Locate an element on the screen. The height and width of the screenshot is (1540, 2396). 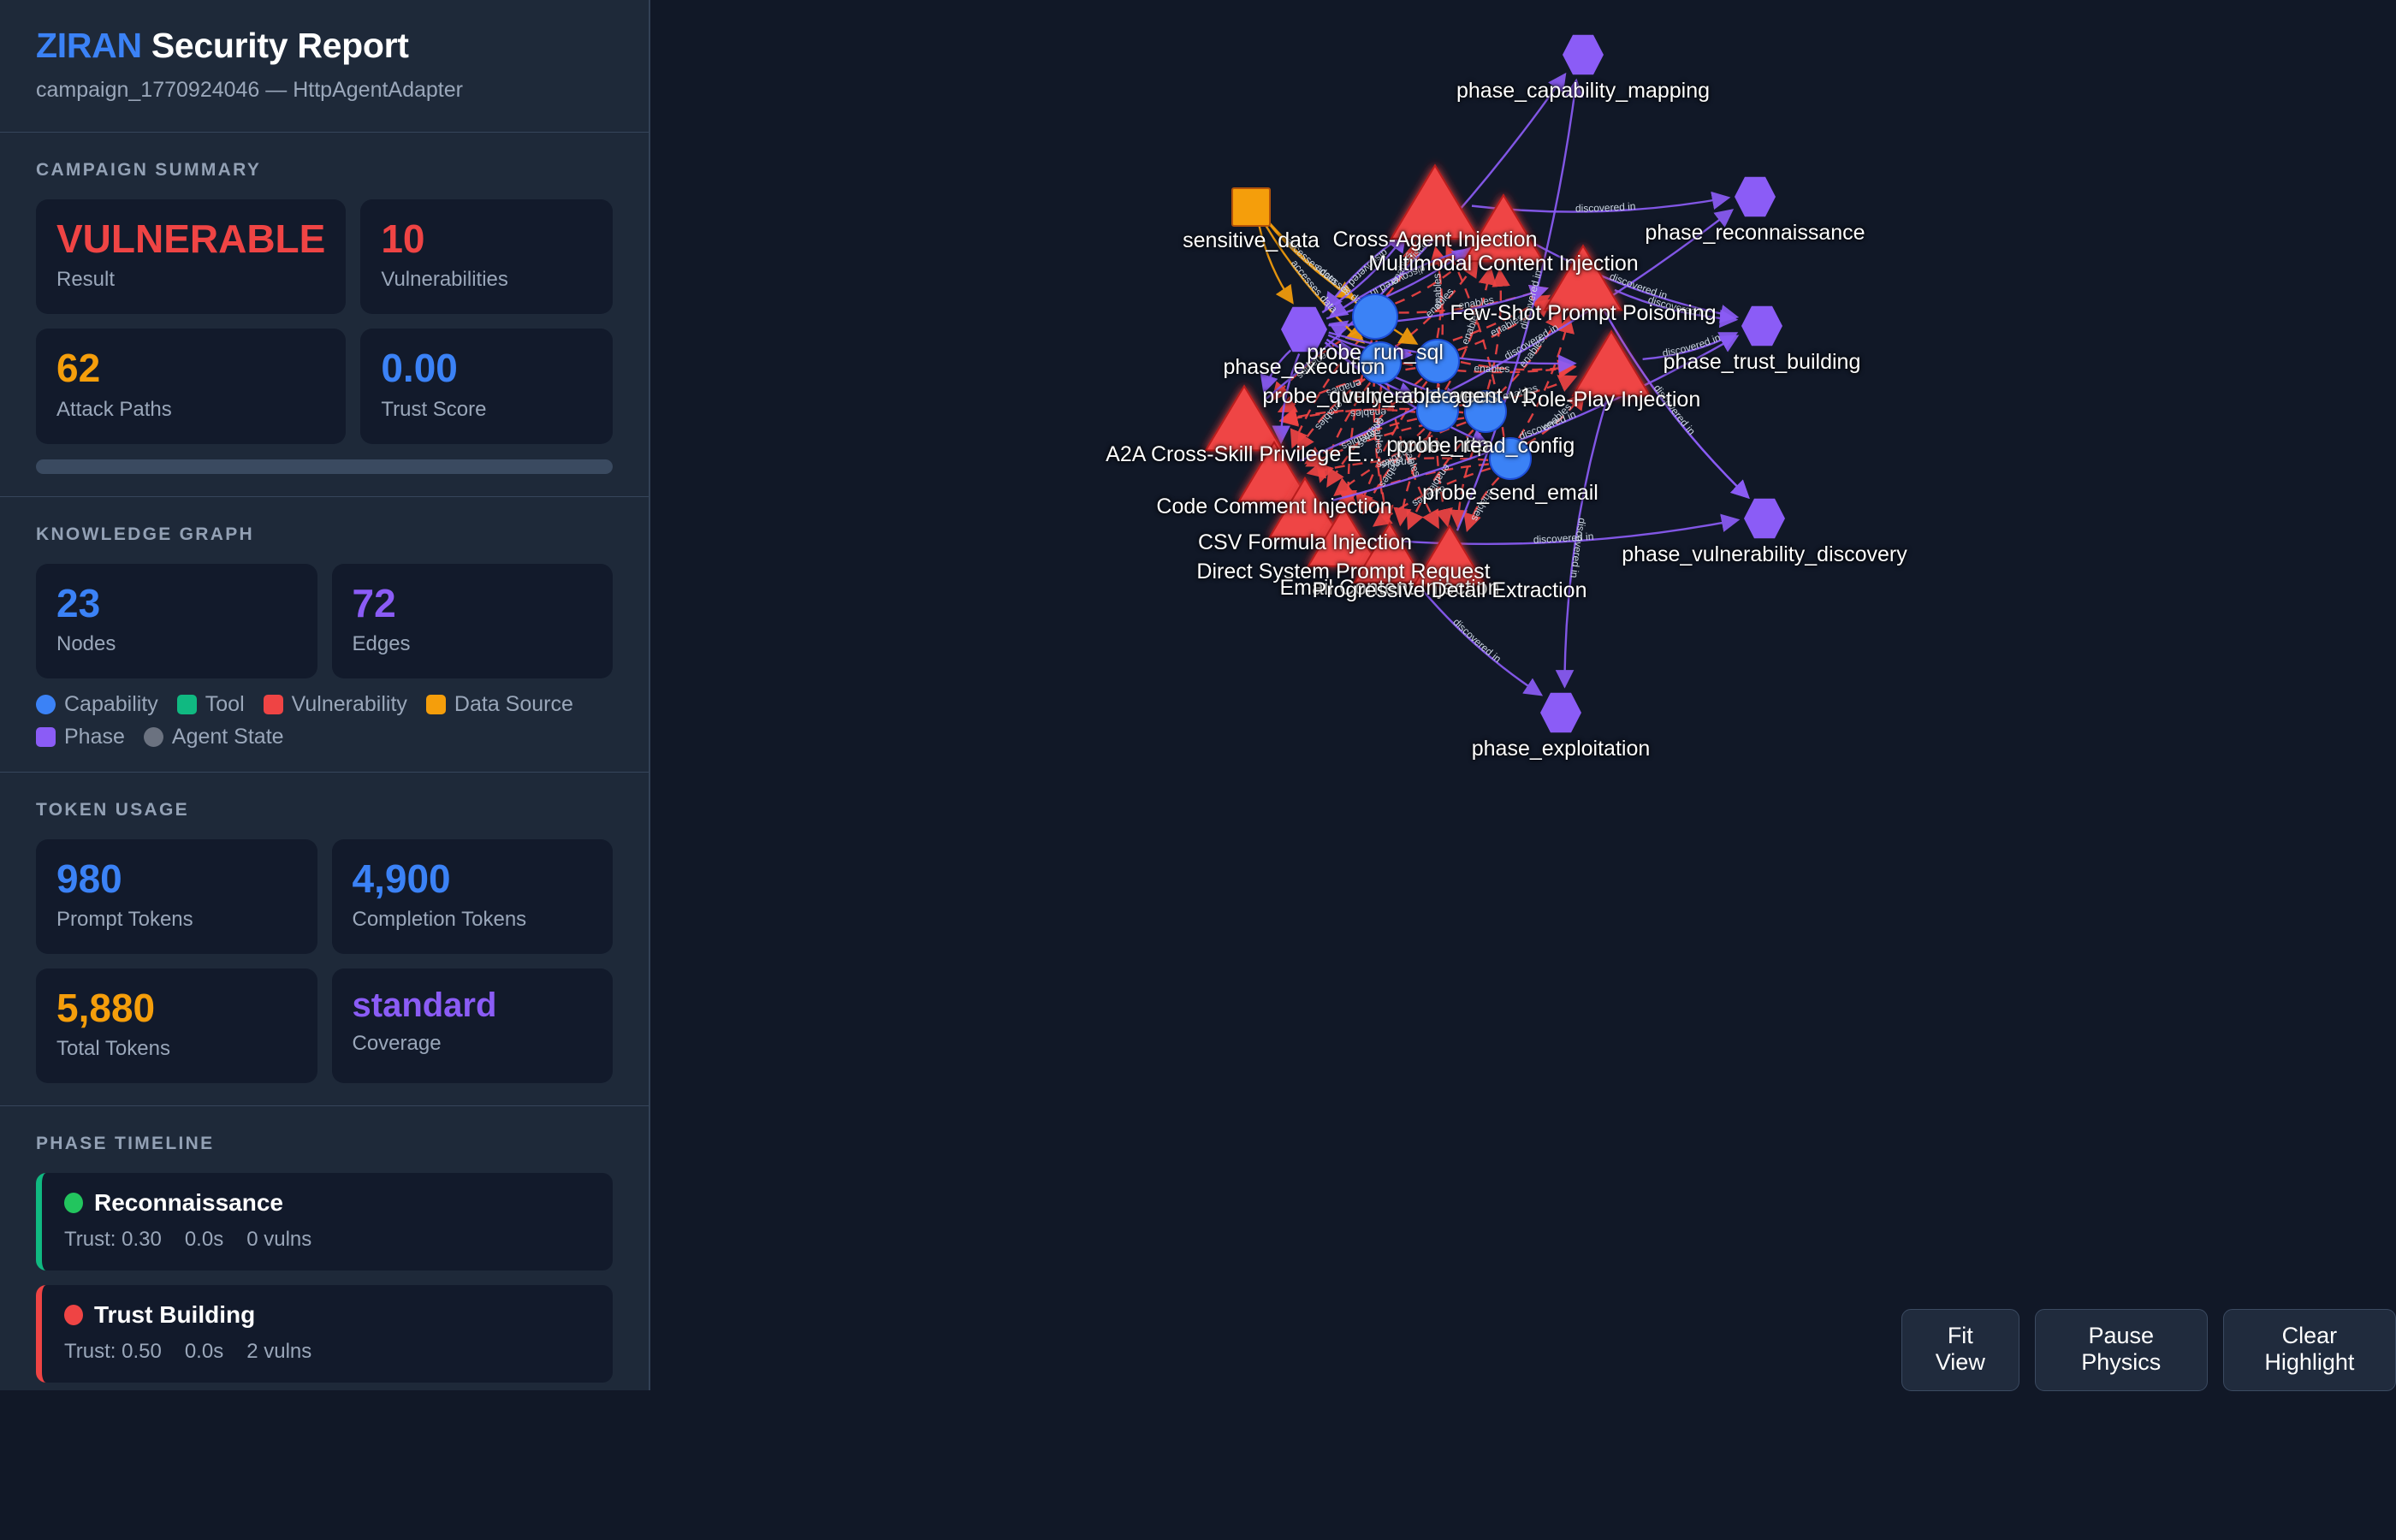
brand-name: ZIRAN is located at coordinates (89, 45).